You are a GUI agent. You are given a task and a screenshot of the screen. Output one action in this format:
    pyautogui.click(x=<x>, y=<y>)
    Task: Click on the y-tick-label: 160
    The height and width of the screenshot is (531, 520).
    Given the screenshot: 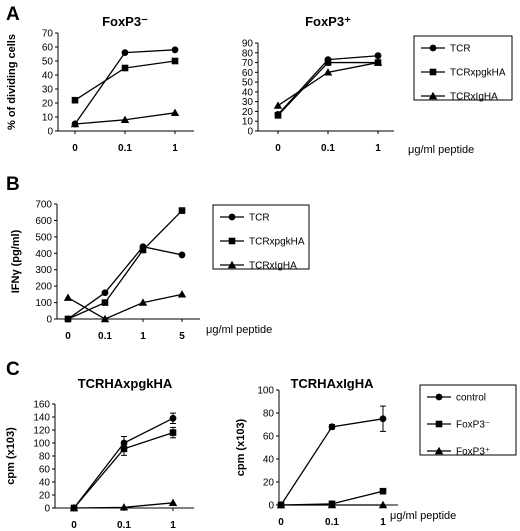 What is the action you would take?
    pyautogui.click(x=41, y=405)
    